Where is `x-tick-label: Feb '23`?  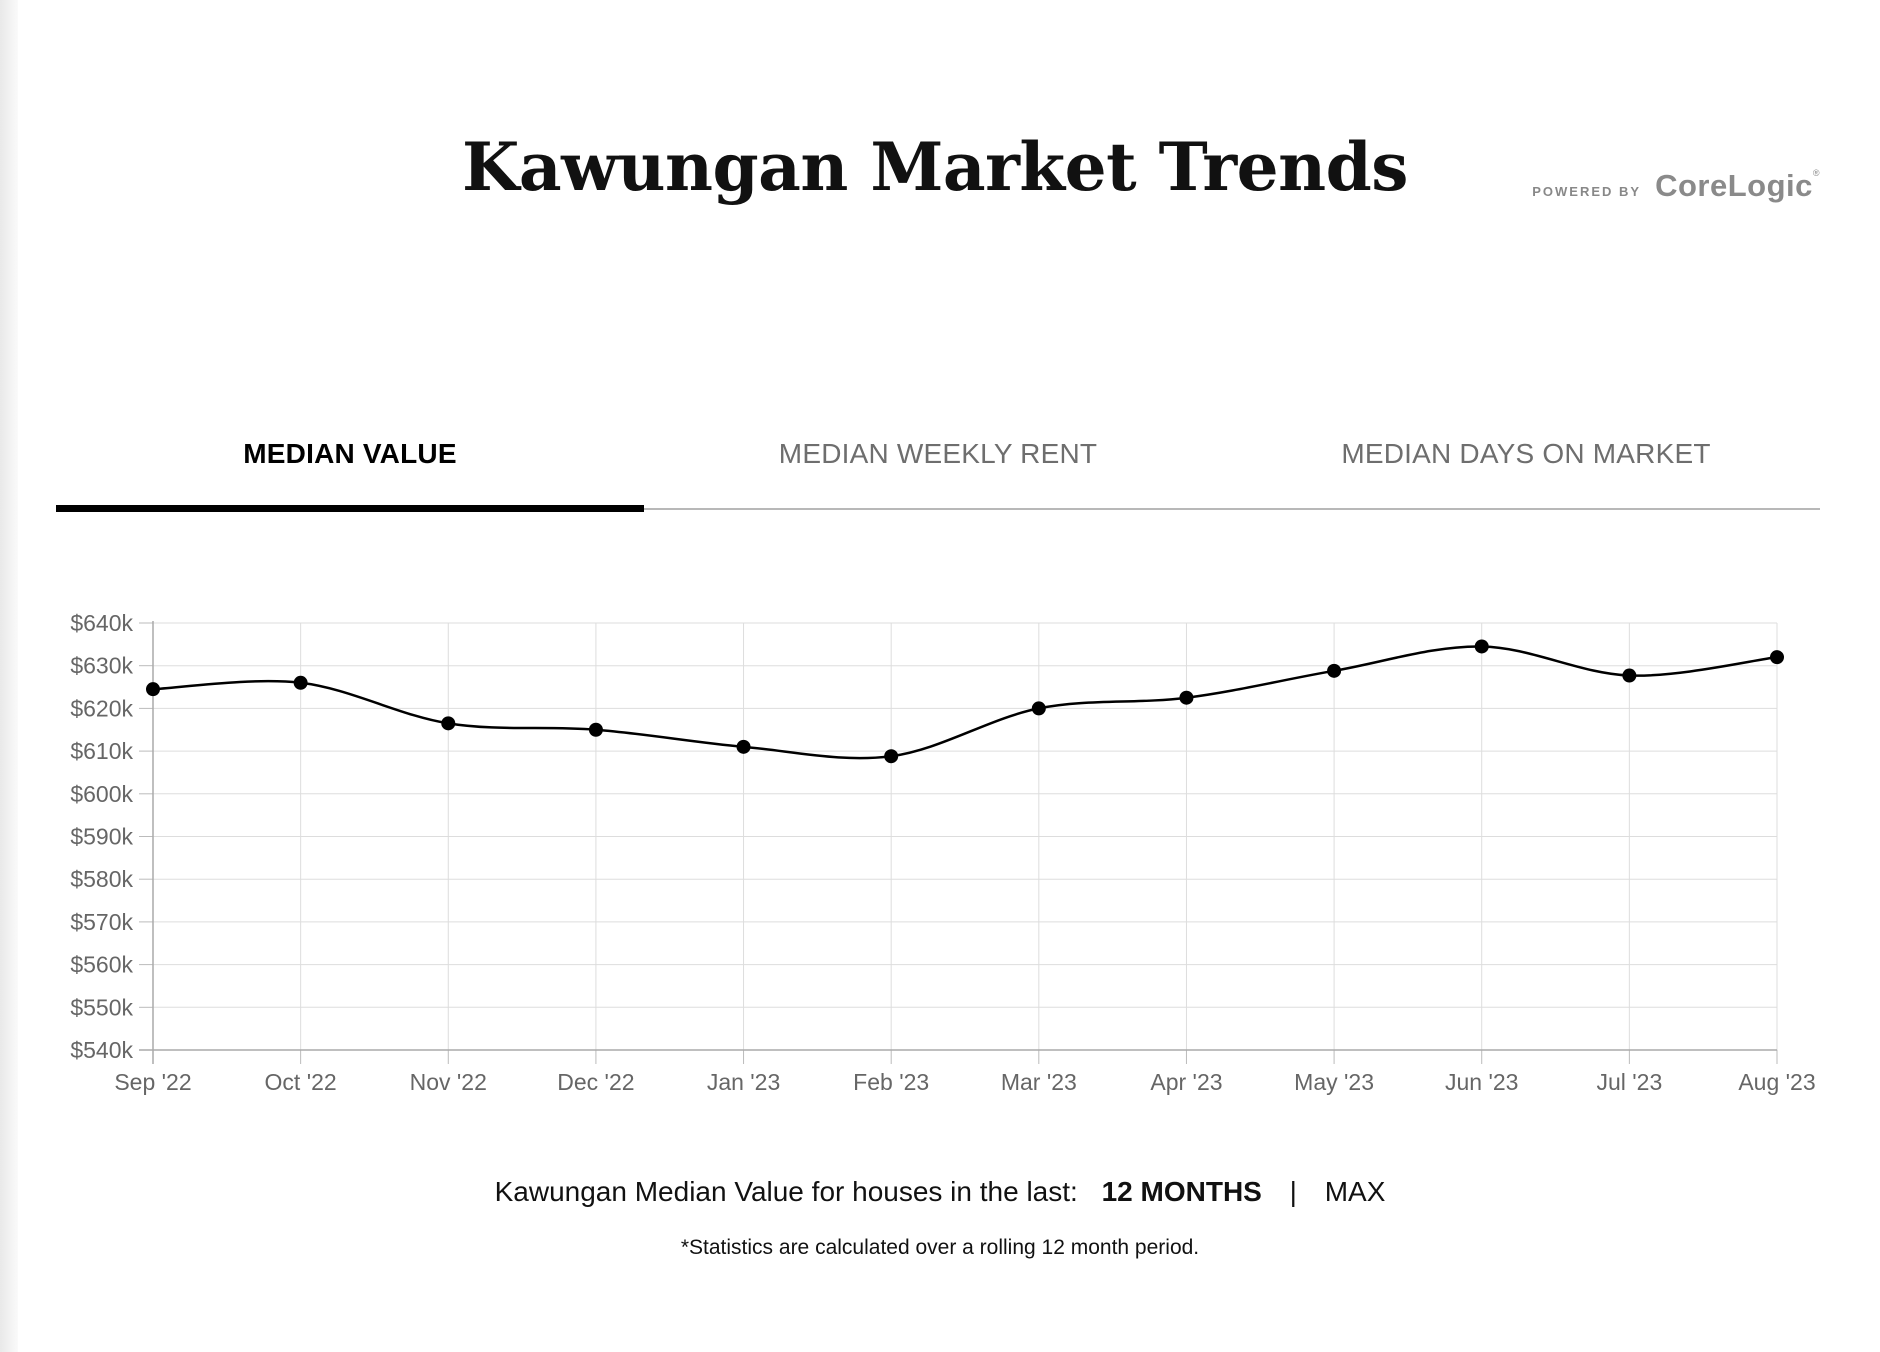
x-tick-label: Feb '23 is located at coordinates (891, 1082).